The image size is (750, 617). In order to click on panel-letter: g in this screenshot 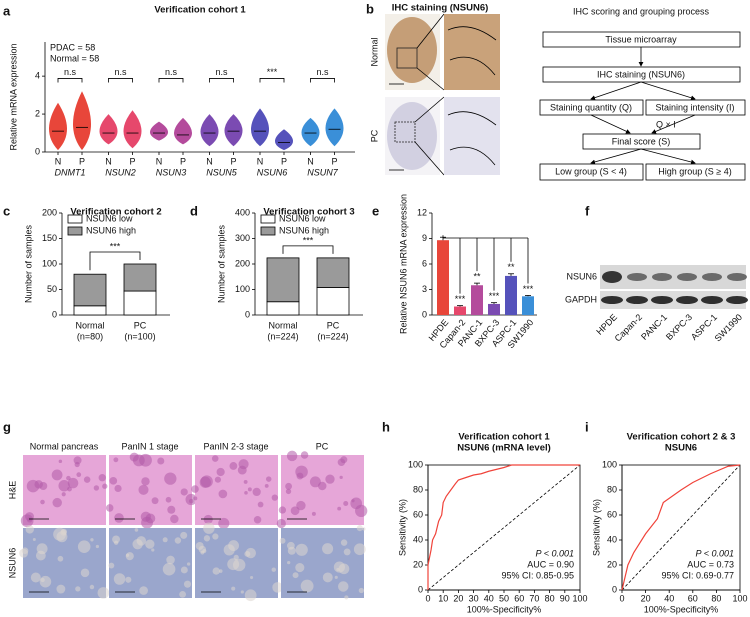, I will do `click(7, 426)`.